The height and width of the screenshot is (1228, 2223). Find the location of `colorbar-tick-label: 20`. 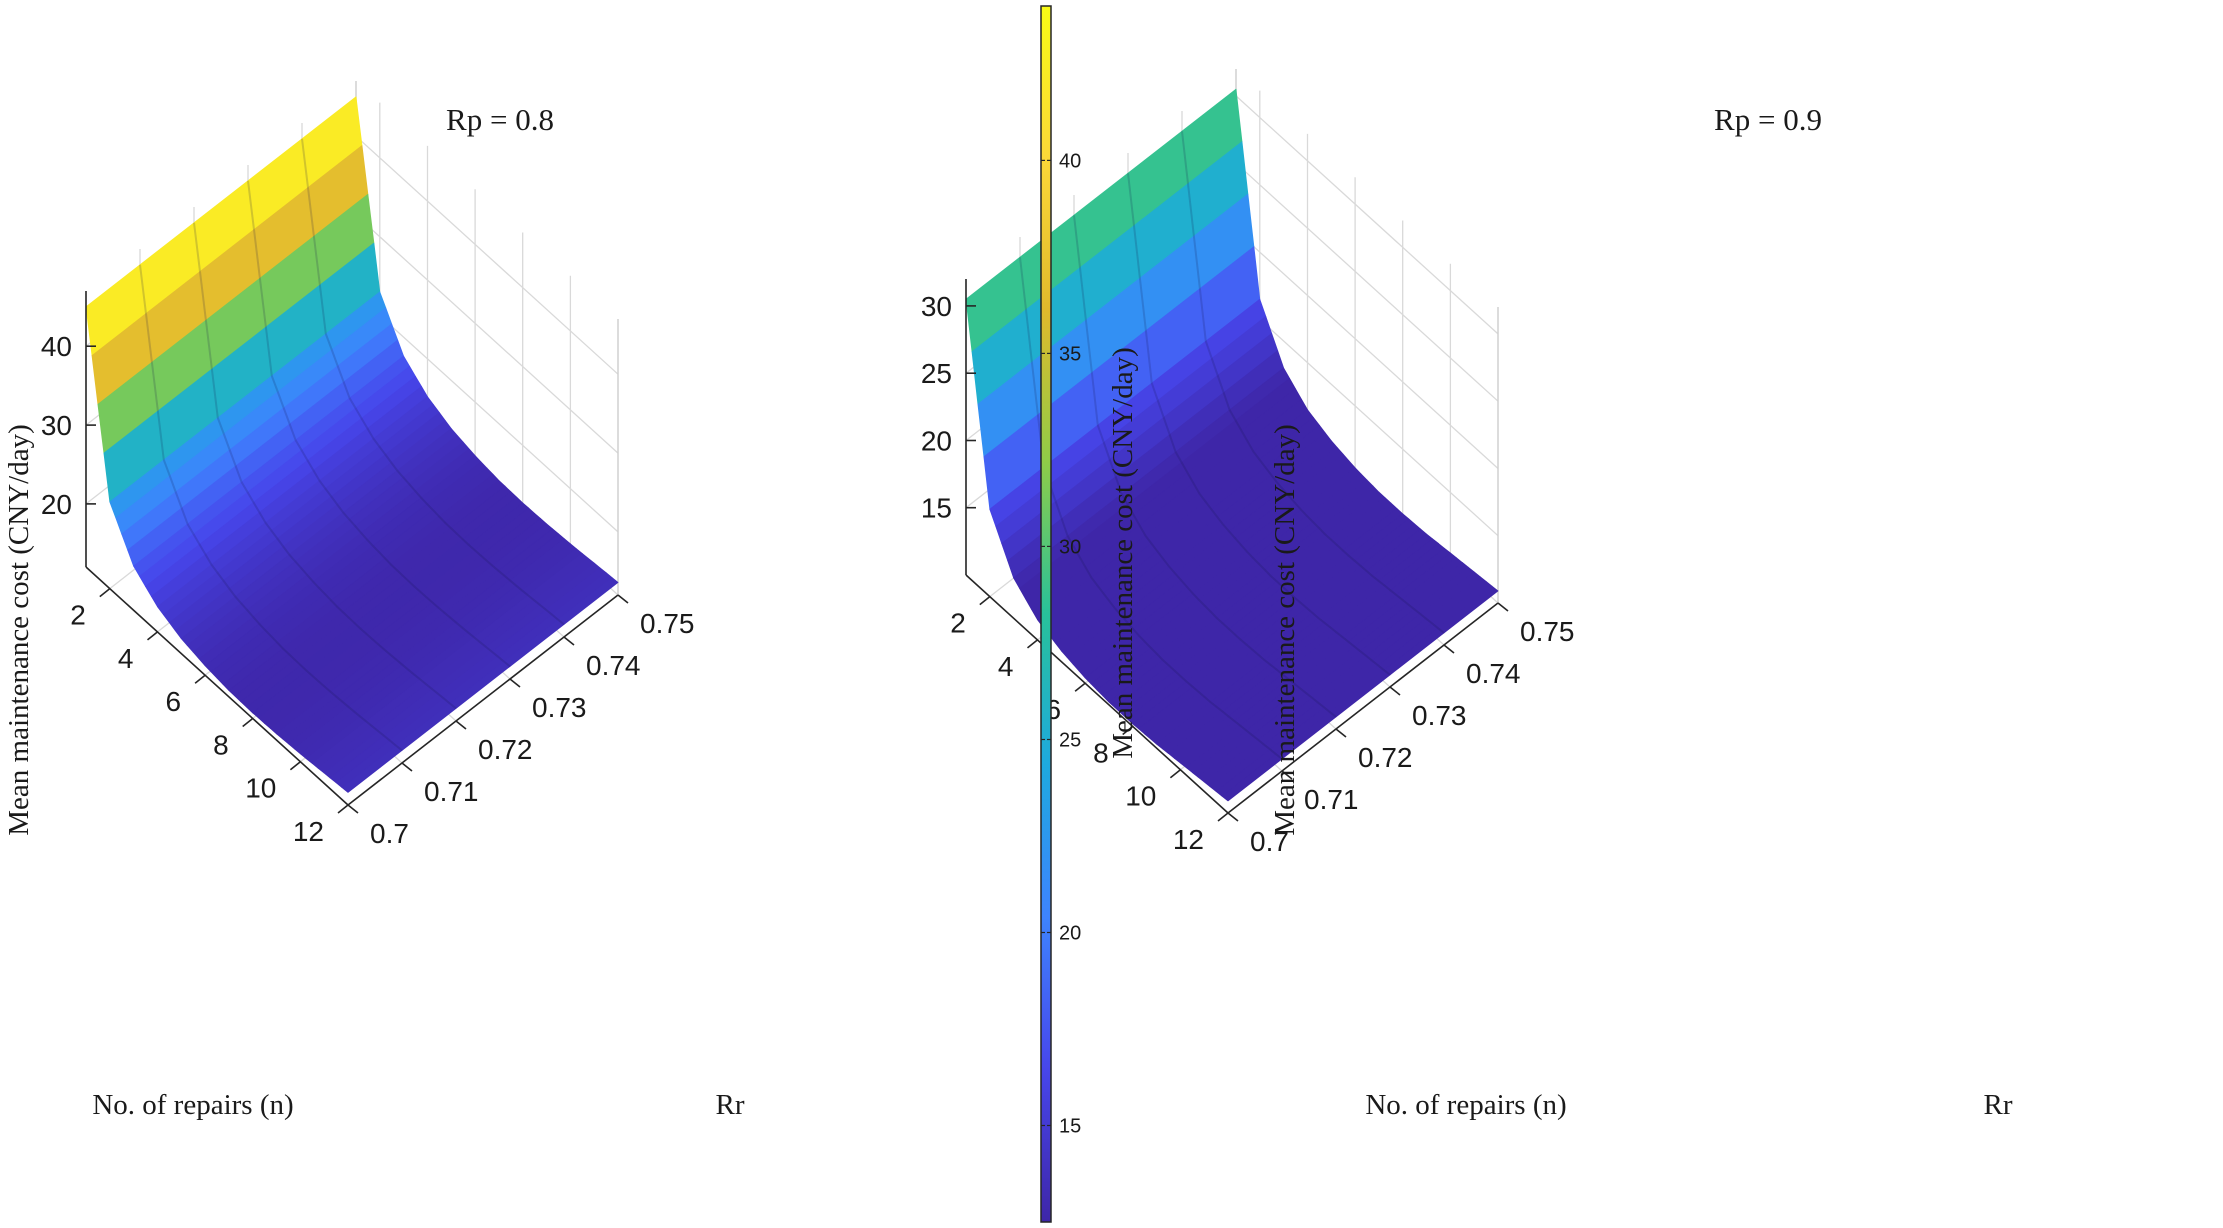

colorbar-tick-label: 20 is located at coordinates (1070, 934).